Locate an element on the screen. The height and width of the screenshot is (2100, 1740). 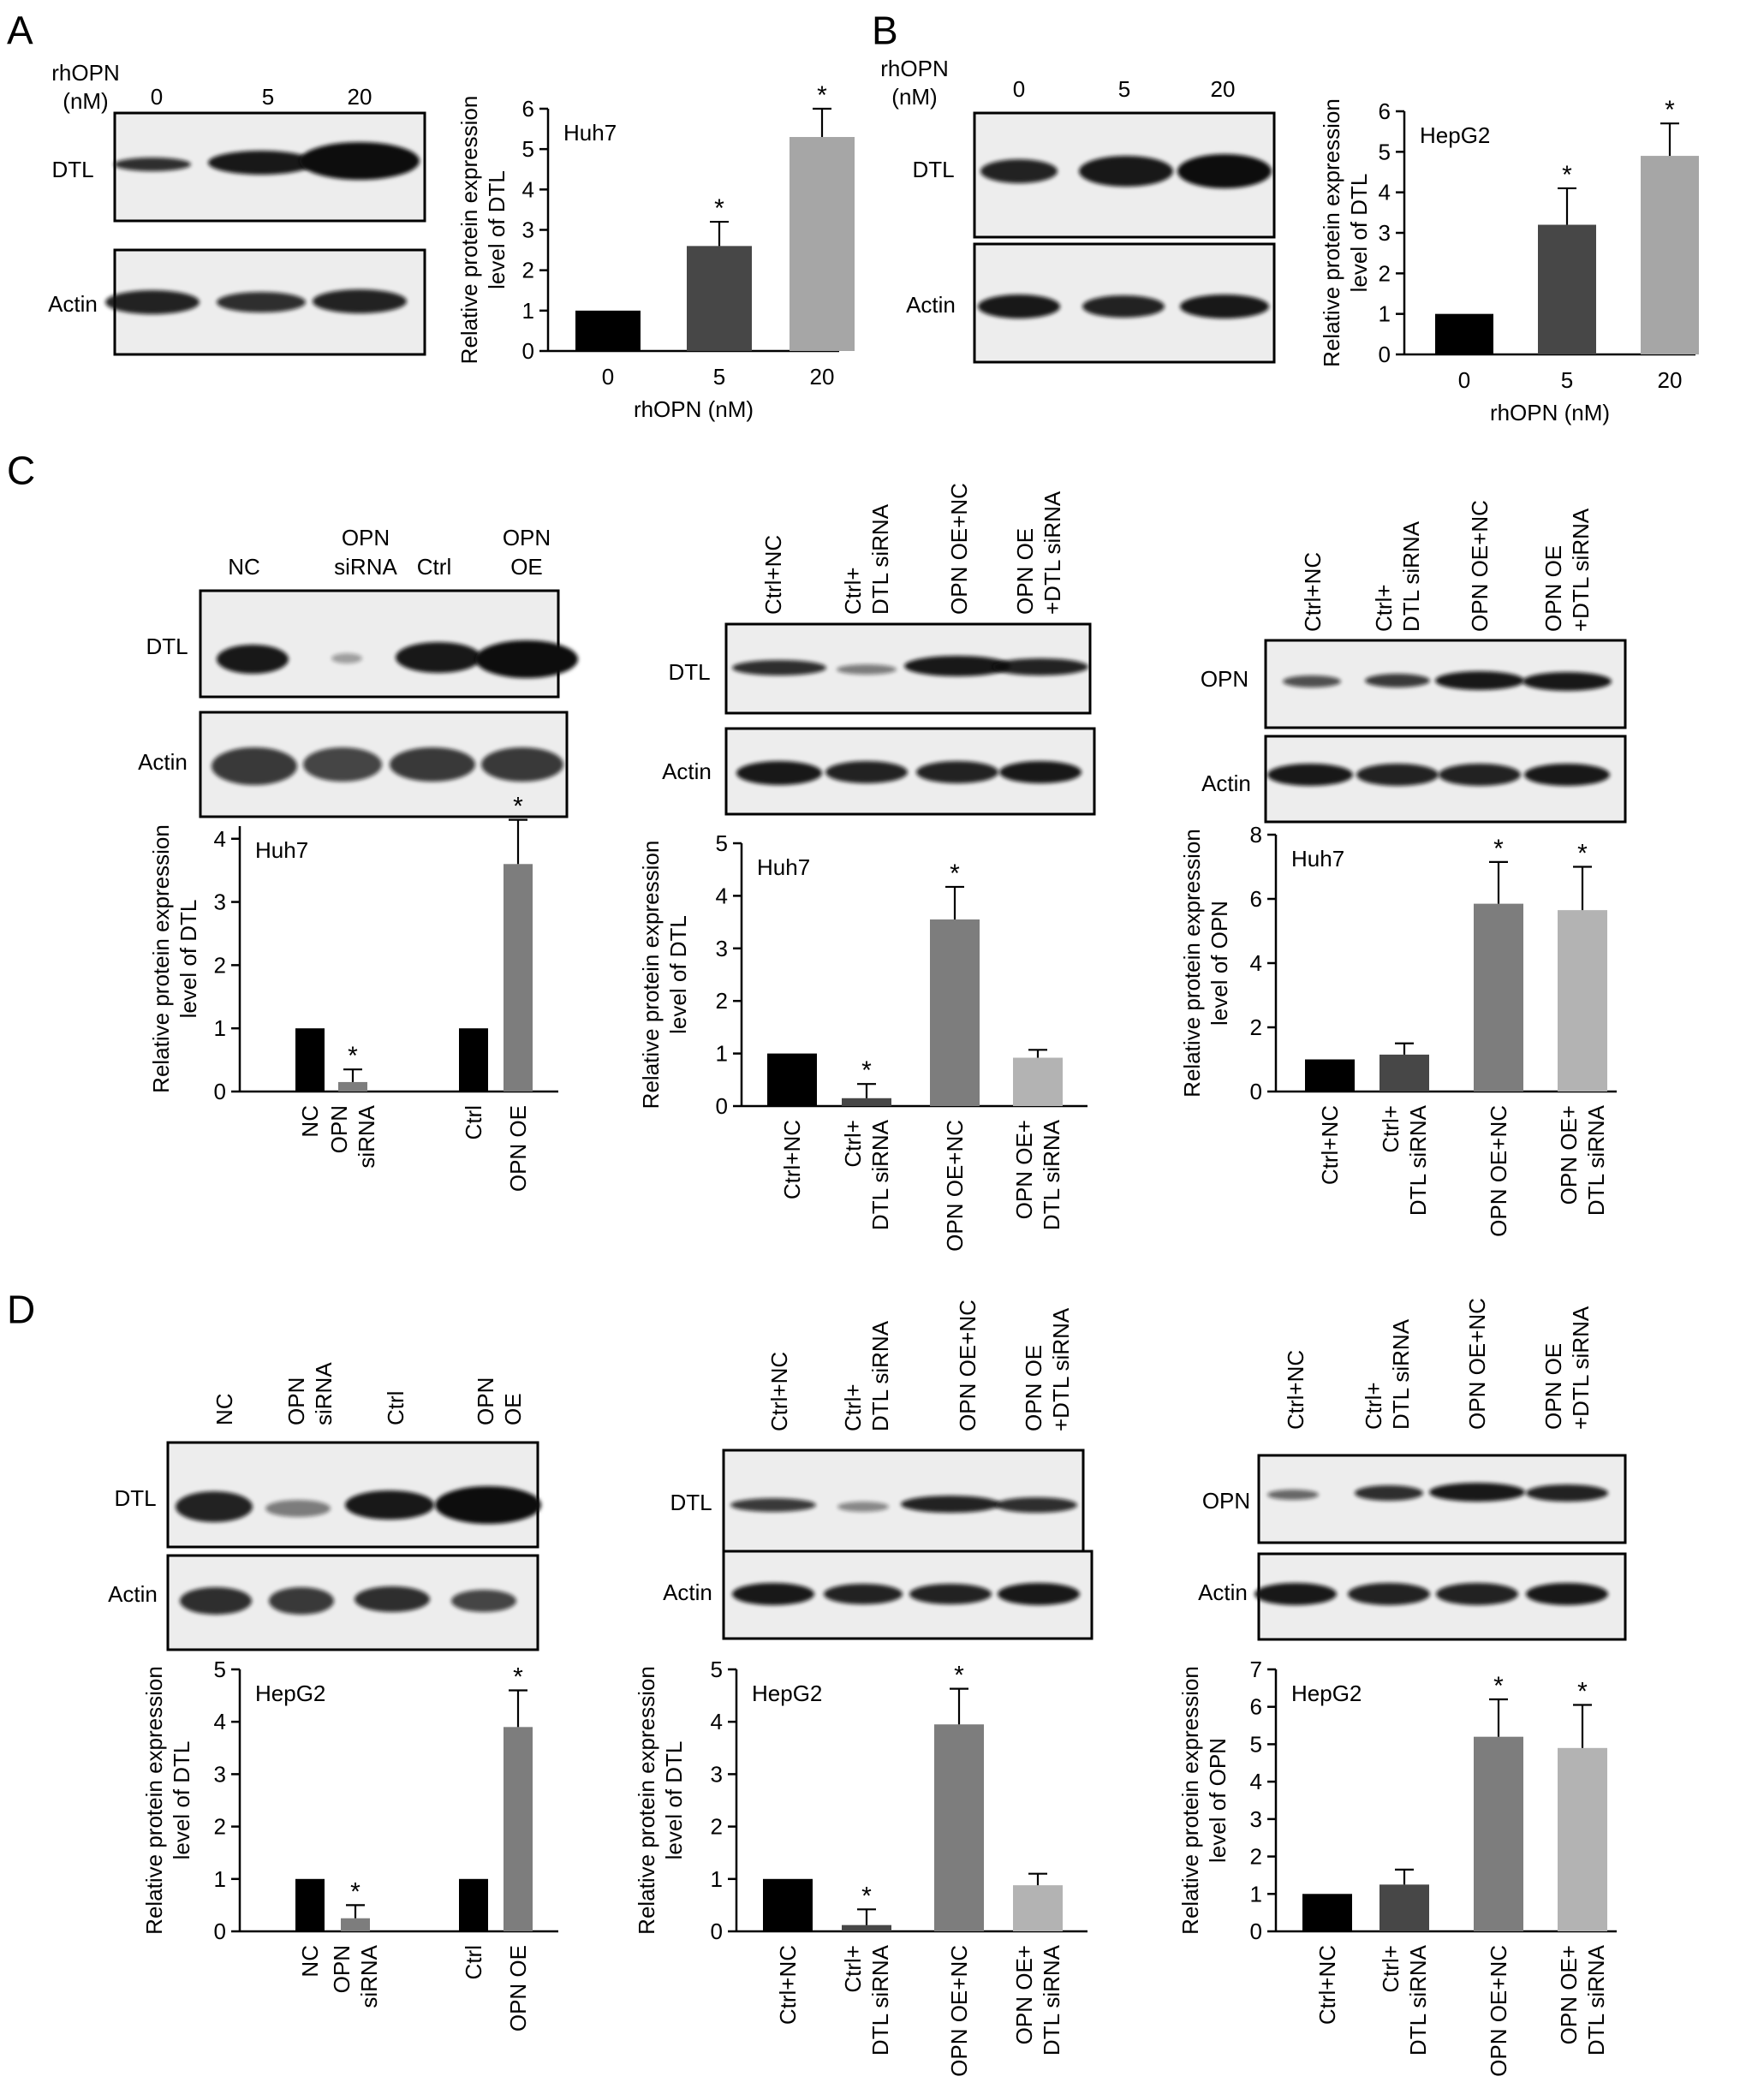
x-tick-label: 20 is located at coordinates (1670, 380).